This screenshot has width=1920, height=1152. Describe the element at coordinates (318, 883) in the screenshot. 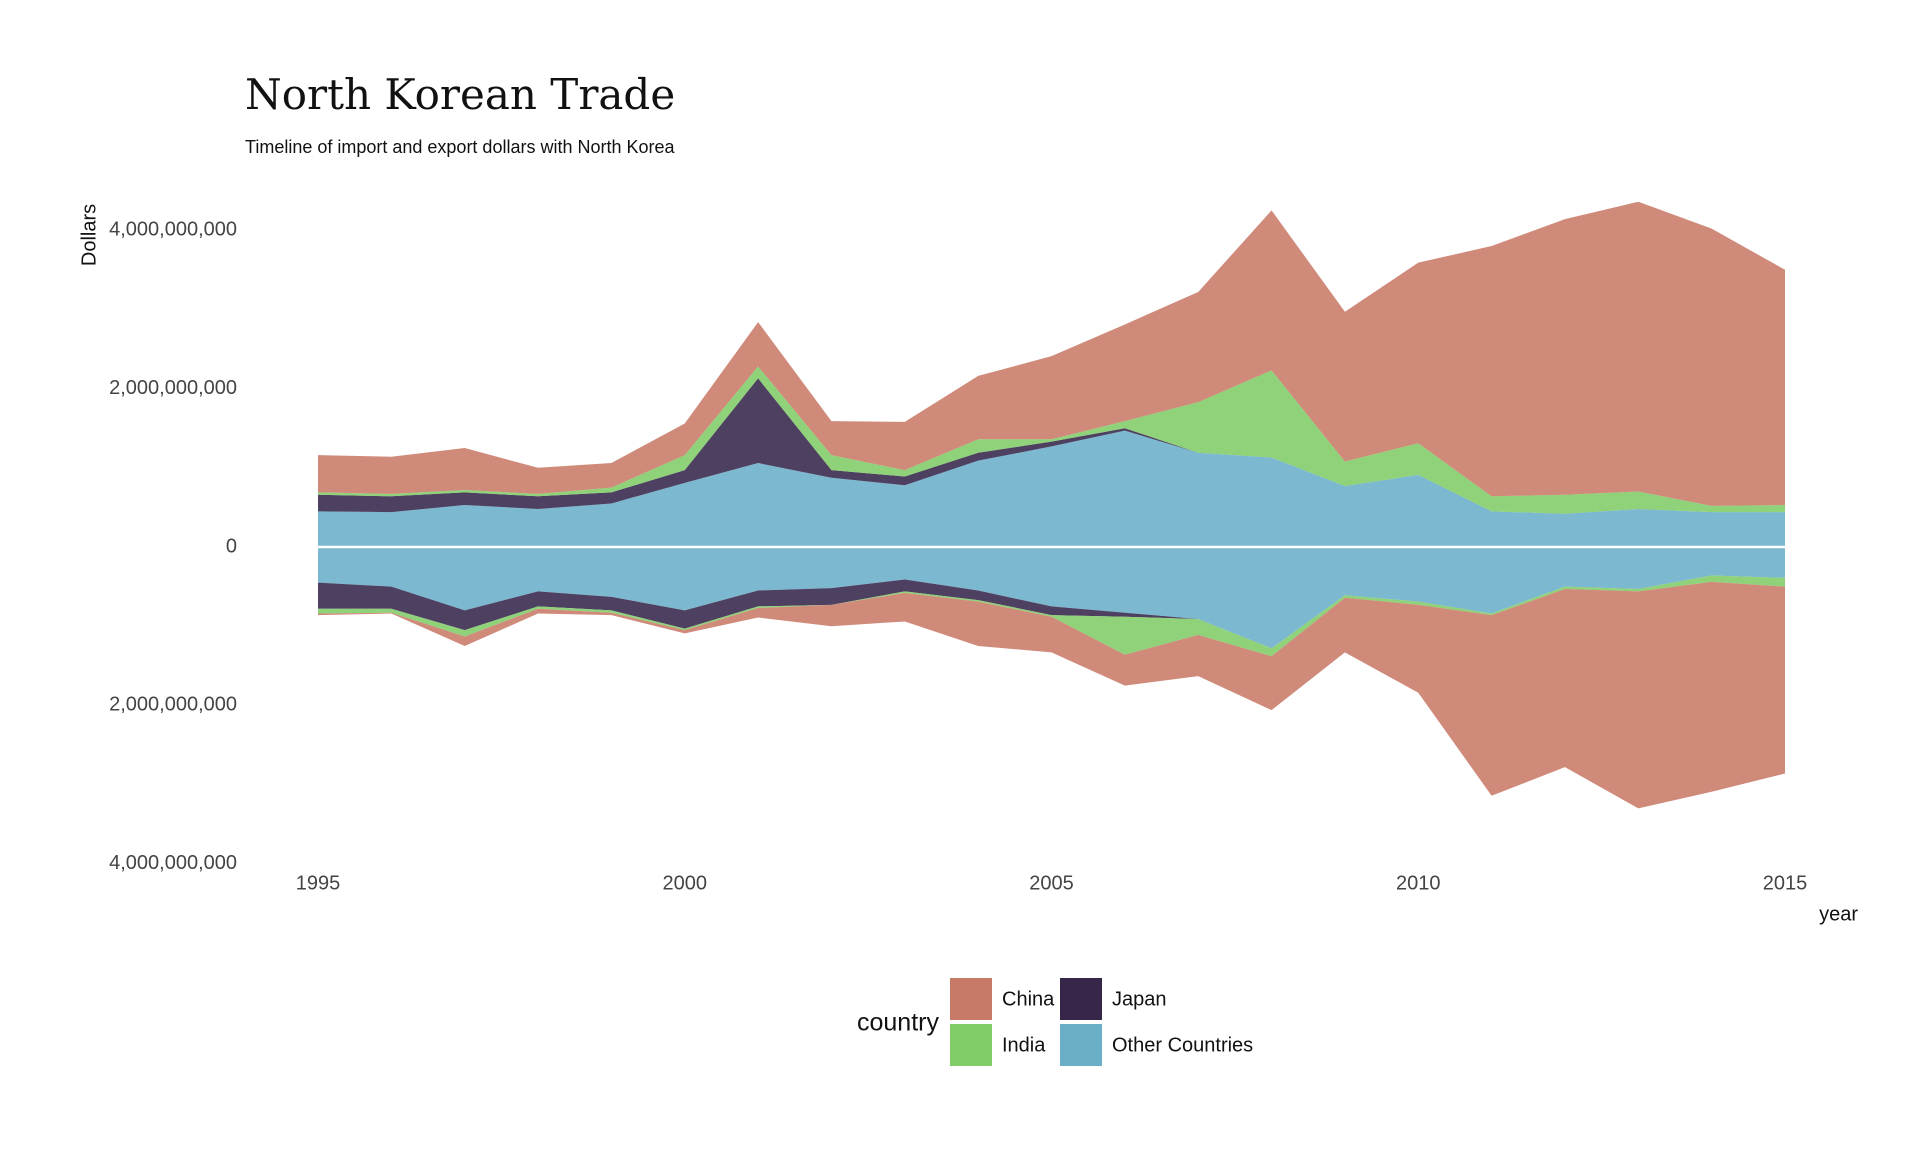

I see `x-tick-label: 1995` at that location.